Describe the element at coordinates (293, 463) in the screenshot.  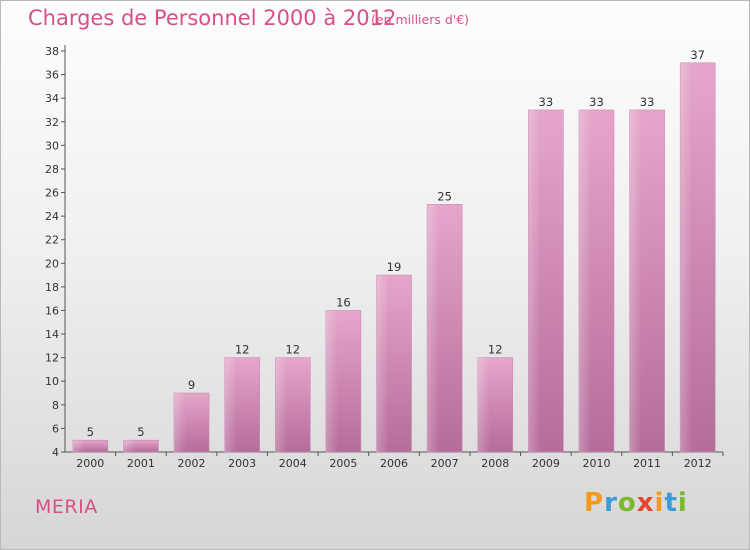
I see `x-tick-label: 2004` at that location.